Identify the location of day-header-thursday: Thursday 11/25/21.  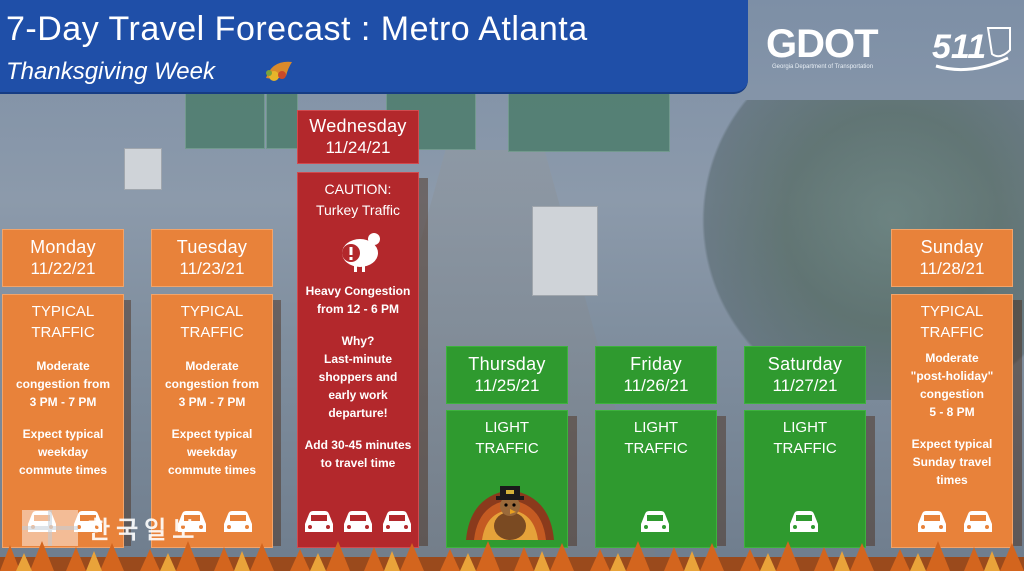
(507, 375).